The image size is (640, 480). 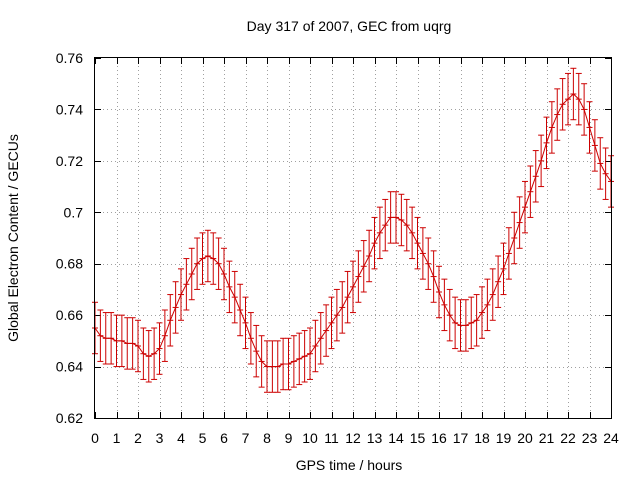 I want to click on x-tick-label: 2, so click(x=138, y=438).